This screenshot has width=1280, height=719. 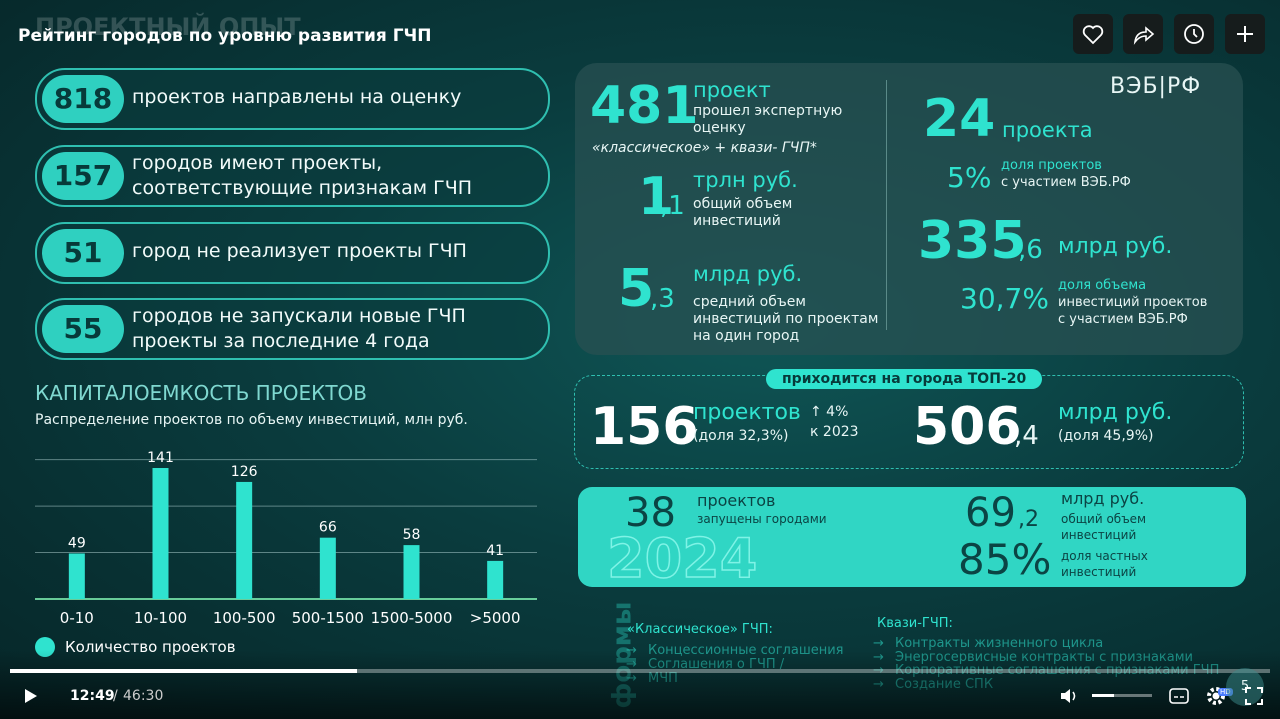 I want to click on x-tick-label: >5000, so click(x=495, y=618).